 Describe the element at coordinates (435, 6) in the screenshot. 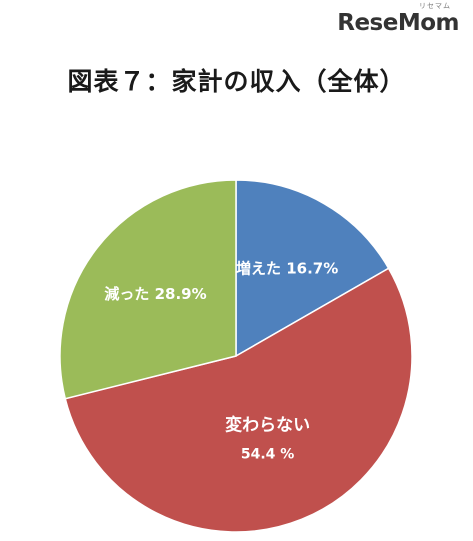

I see `logo-subtext: リセマム` at that location.